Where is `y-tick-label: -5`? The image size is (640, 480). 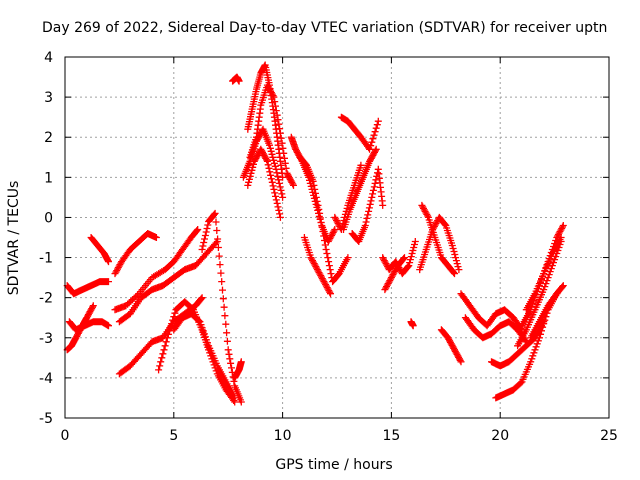
y-tick-label: -5 is located at coordinates (46, 419).